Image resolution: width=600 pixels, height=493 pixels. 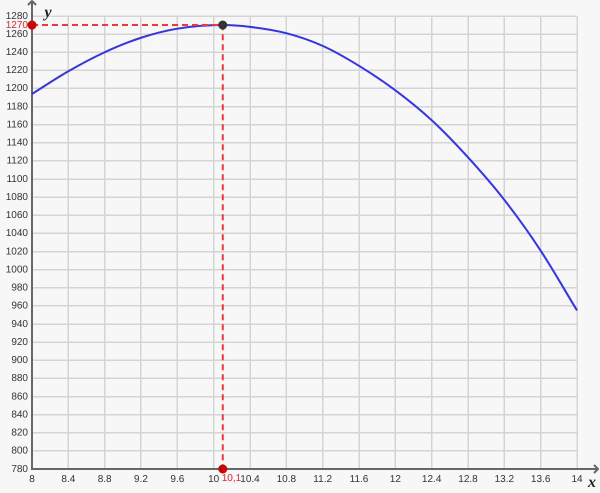 What do you see at coordinates (17, 179) in the screenshot?
I see `y-tick-label: 1100` at bounding box center [17, 179].